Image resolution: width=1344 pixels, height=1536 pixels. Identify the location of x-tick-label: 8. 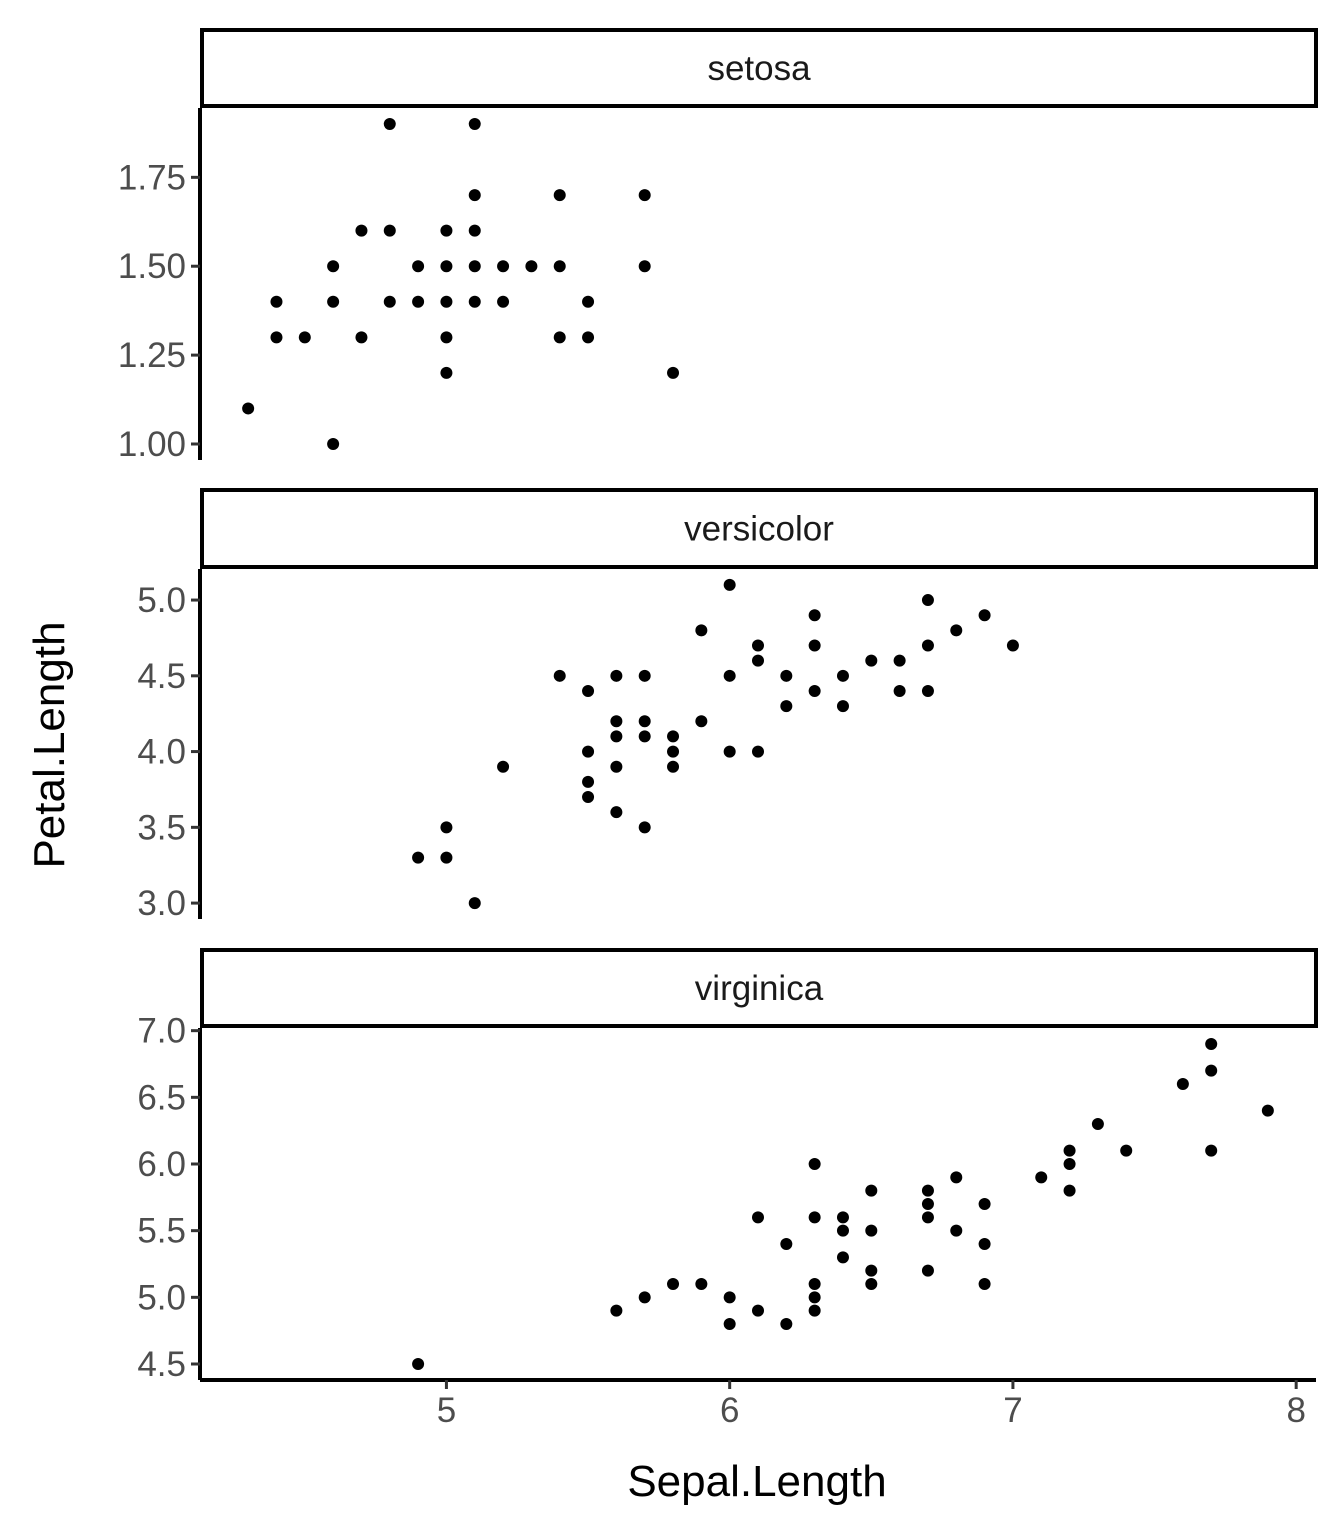
(1295, 1410).